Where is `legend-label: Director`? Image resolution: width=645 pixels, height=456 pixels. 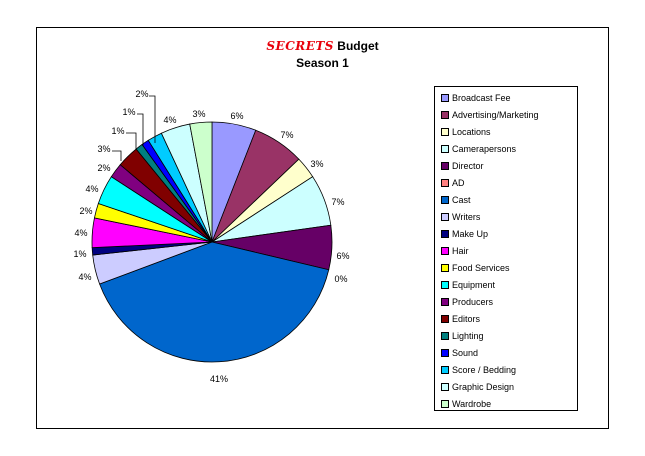
legend-label: Director is located at coordinates (468, 165).